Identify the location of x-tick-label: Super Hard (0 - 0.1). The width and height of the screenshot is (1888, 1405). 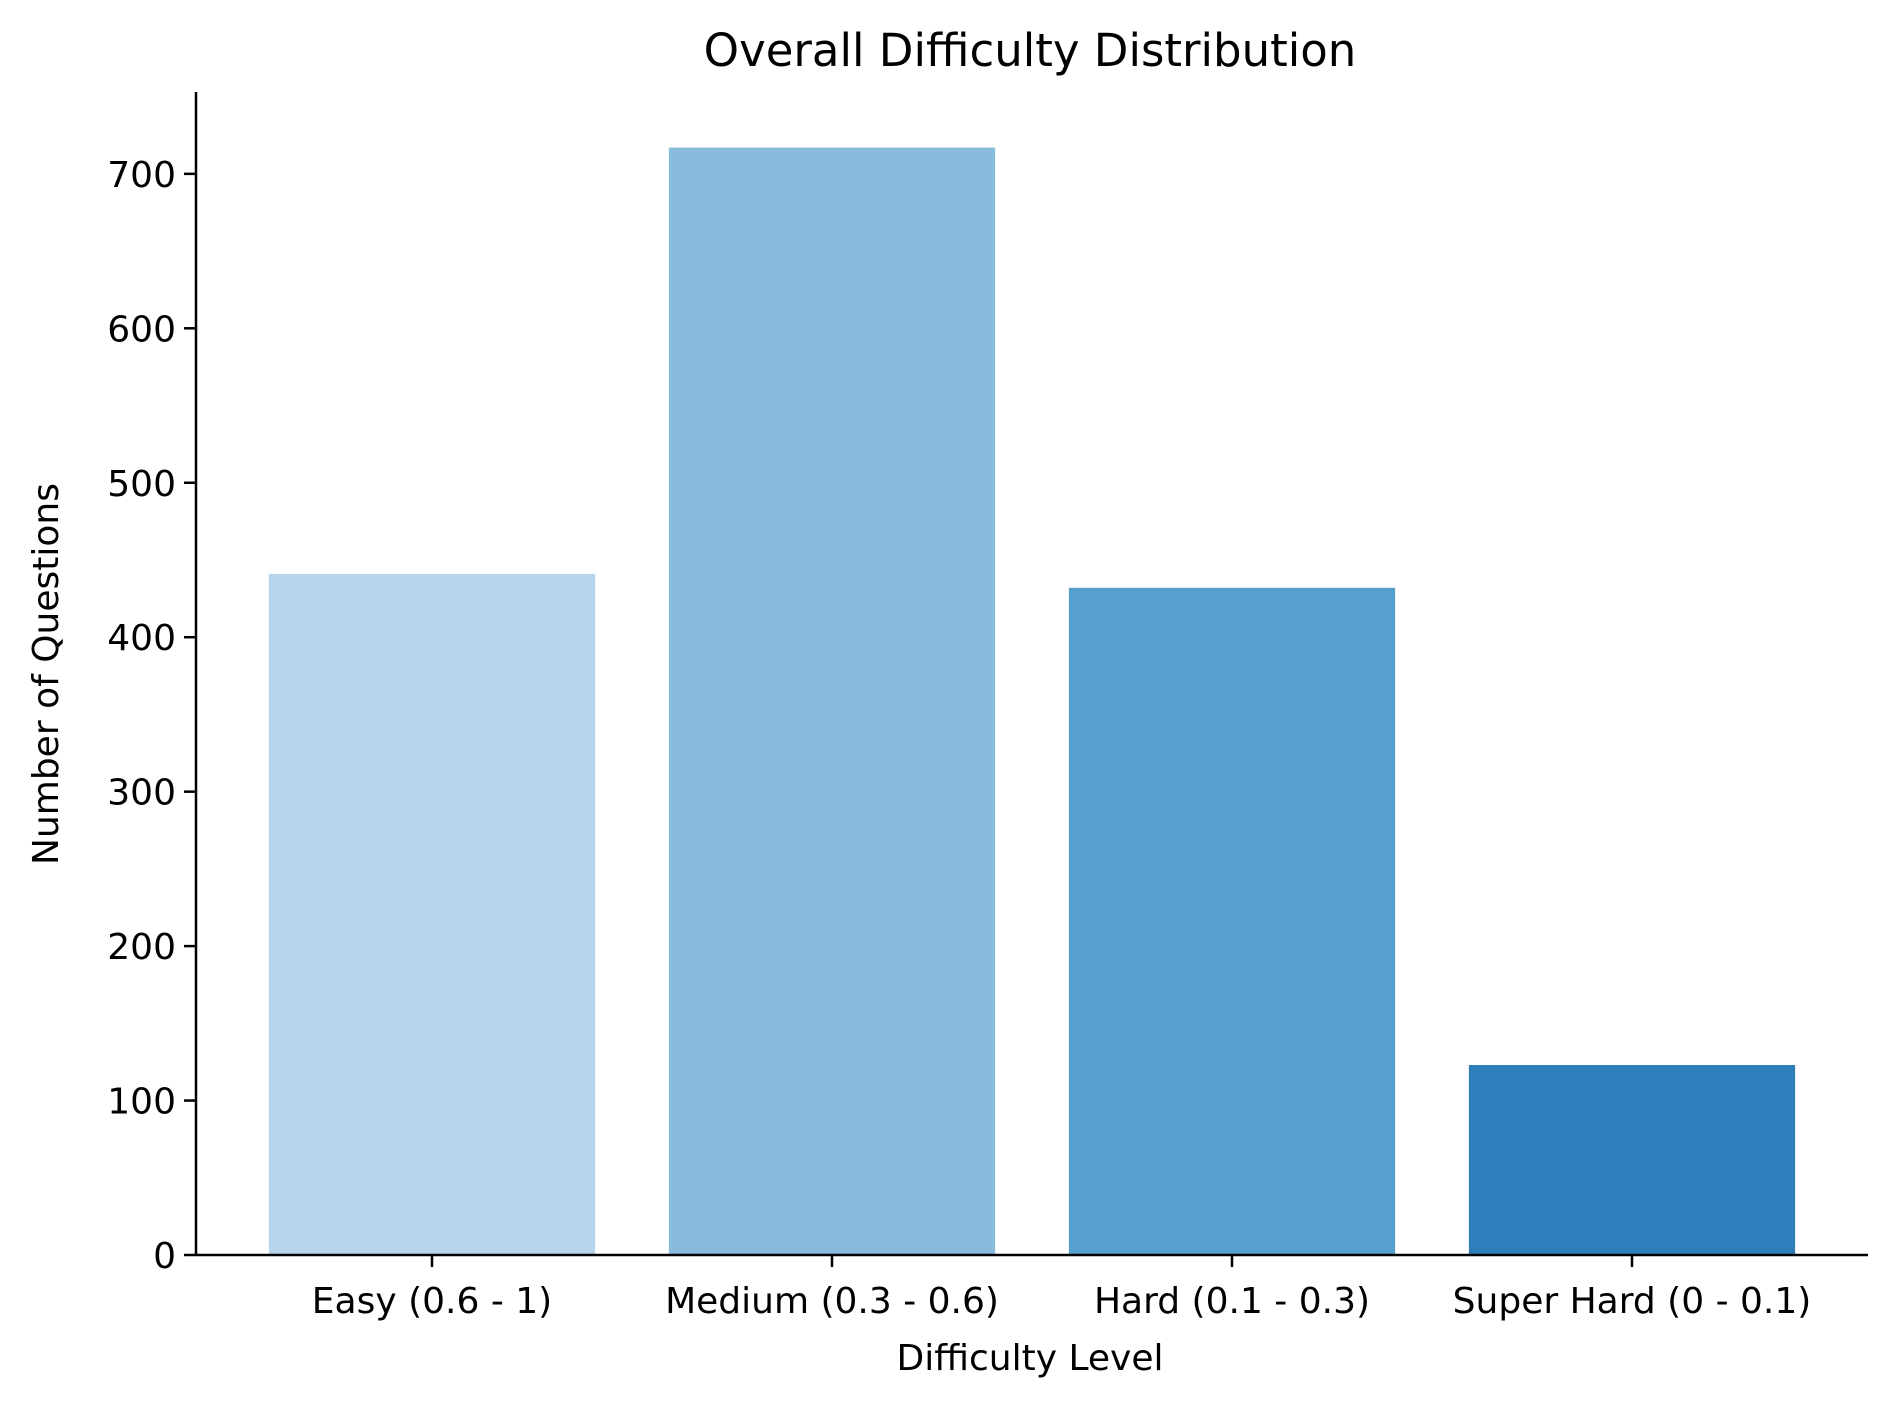
(1632, 1301).